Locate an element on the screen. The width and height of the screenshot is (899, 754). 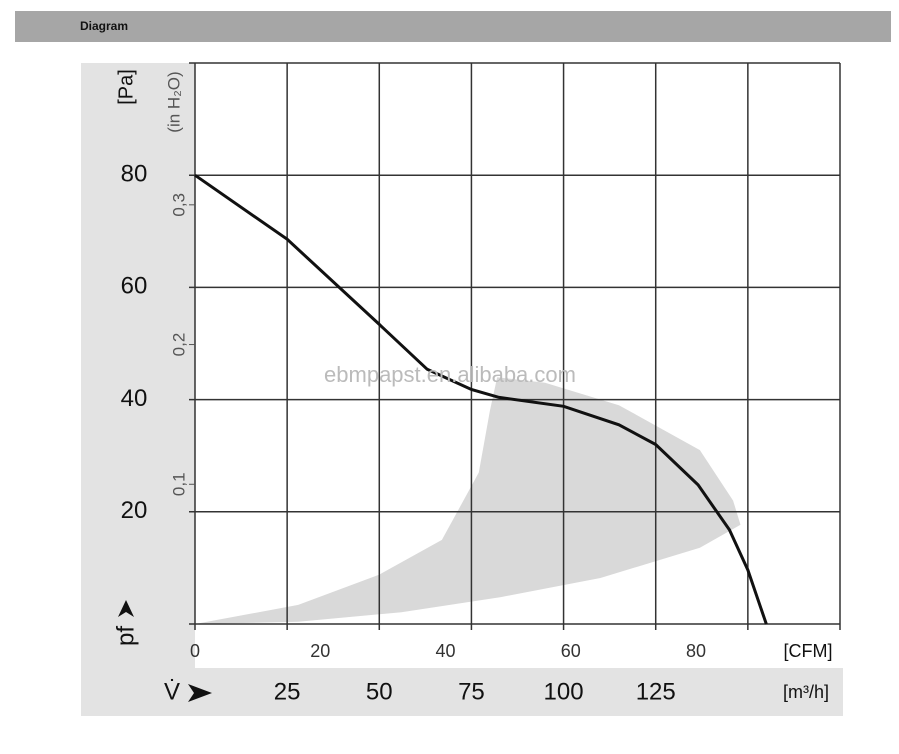
header-title: Diagram is located at coordinates (104, 26).